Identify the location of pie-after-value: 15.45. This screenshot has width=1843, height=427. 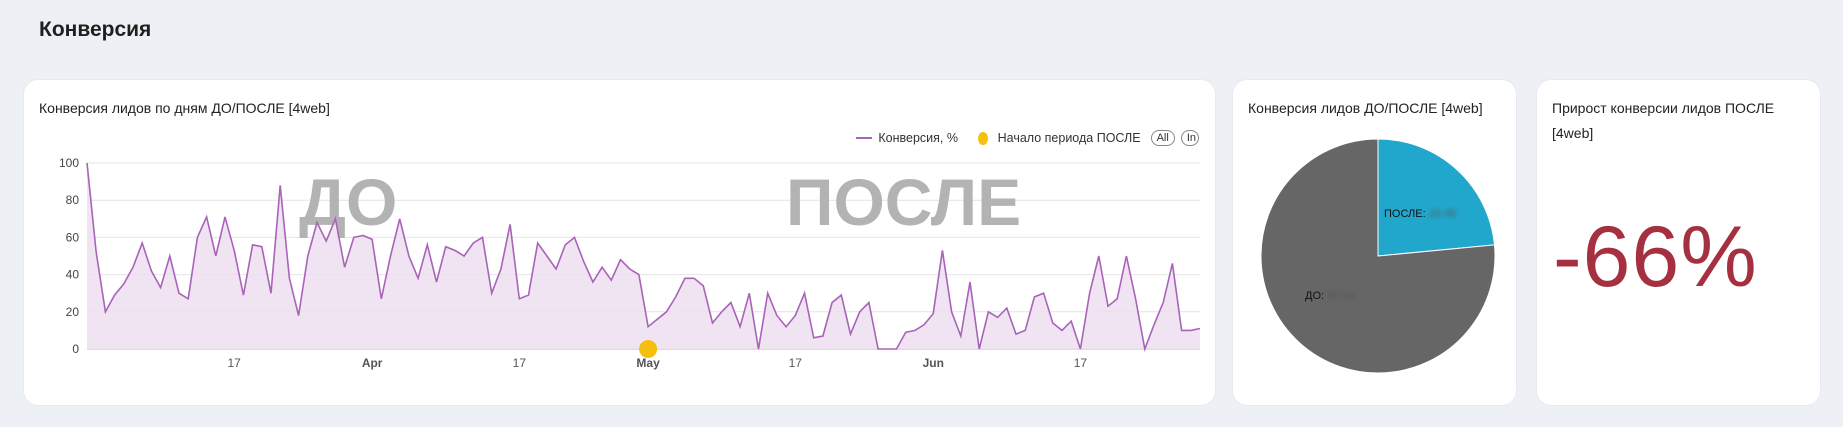
(1442, 214).